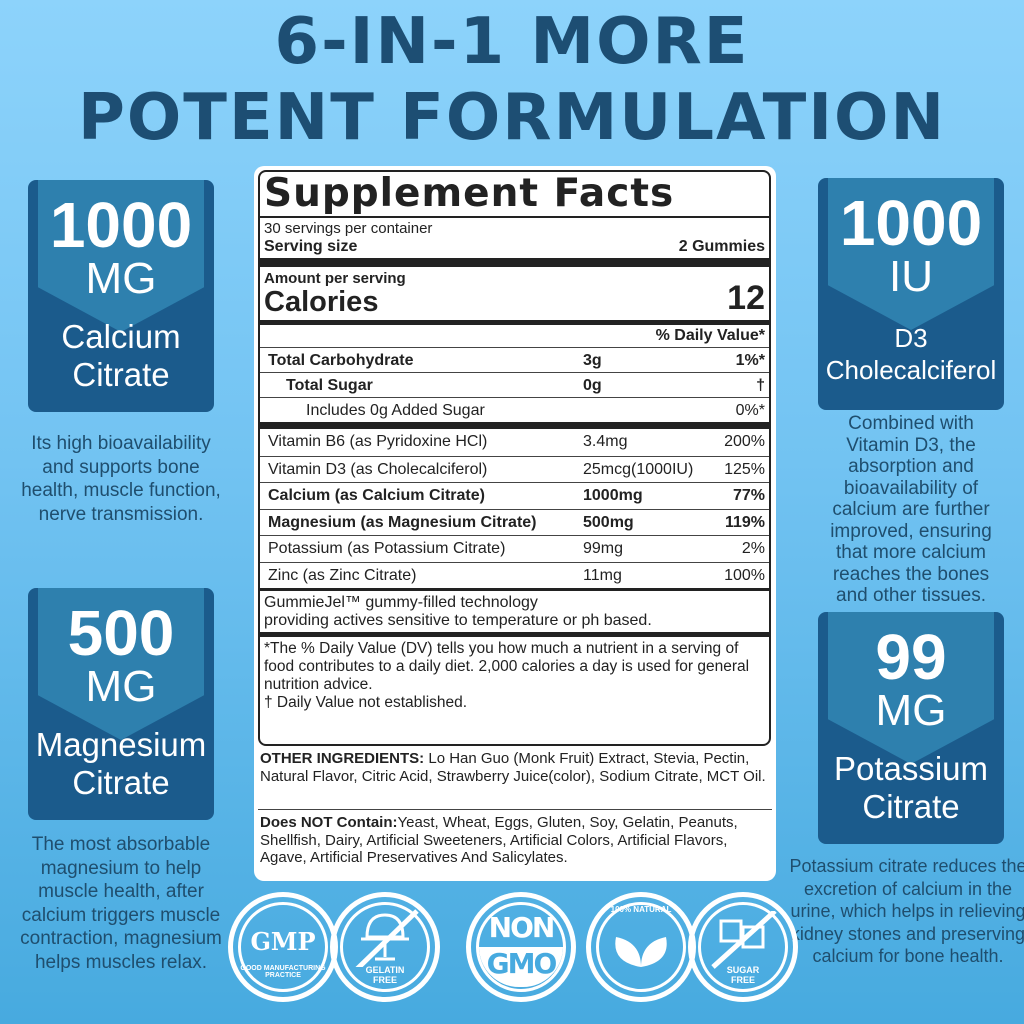 The height and width of the screenshot is (1024, 1024). Describe the element at coordinates (121, 763) in the screenshot. I see `badge-name: Magnesium Citrate` at that location.